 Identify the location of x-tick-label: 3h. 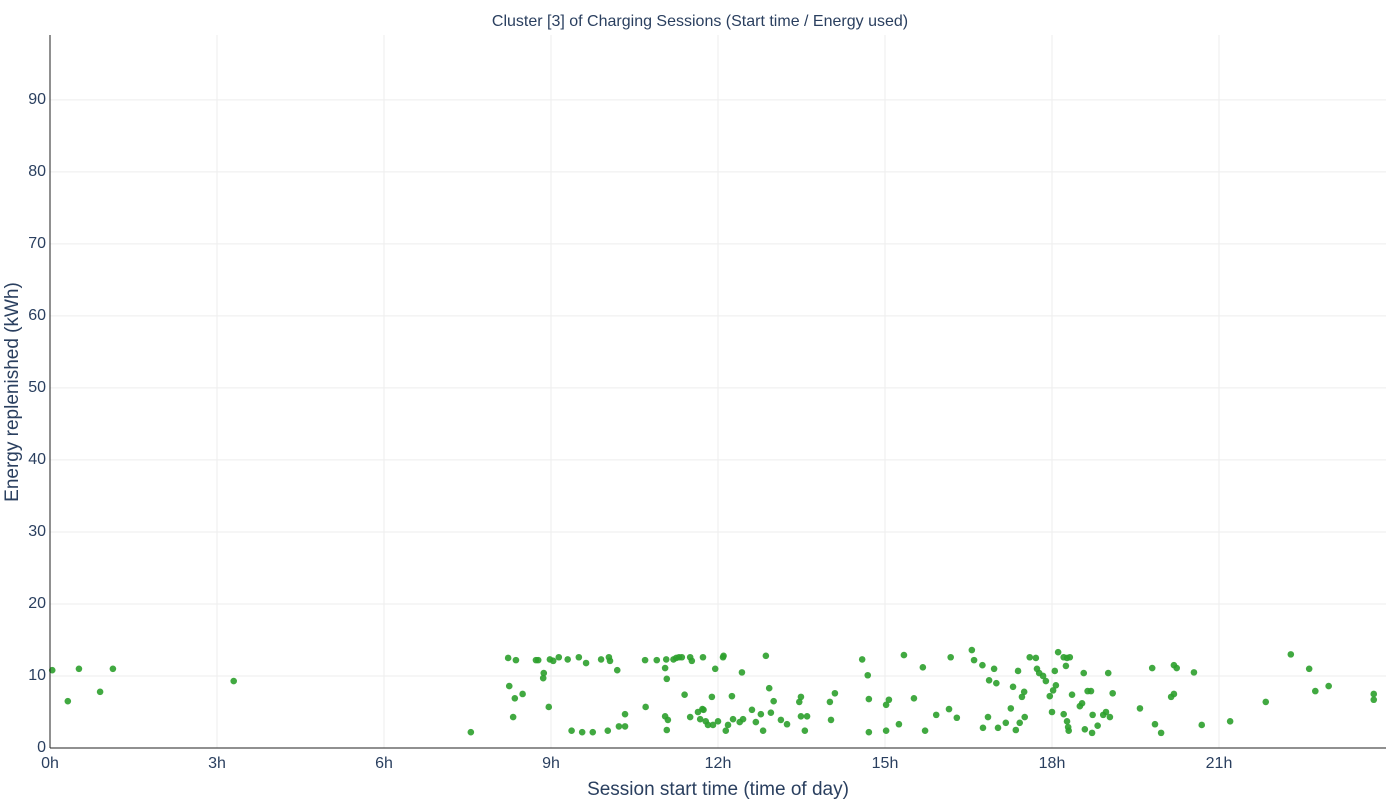
(217, 763).